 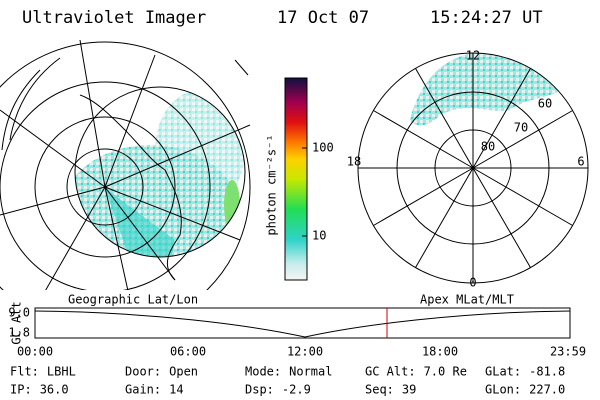 What do you see at coordinates (19, 333) in the screenshot?
I see `timeline-y-label: 1.8` at bounding box center [19, 333].